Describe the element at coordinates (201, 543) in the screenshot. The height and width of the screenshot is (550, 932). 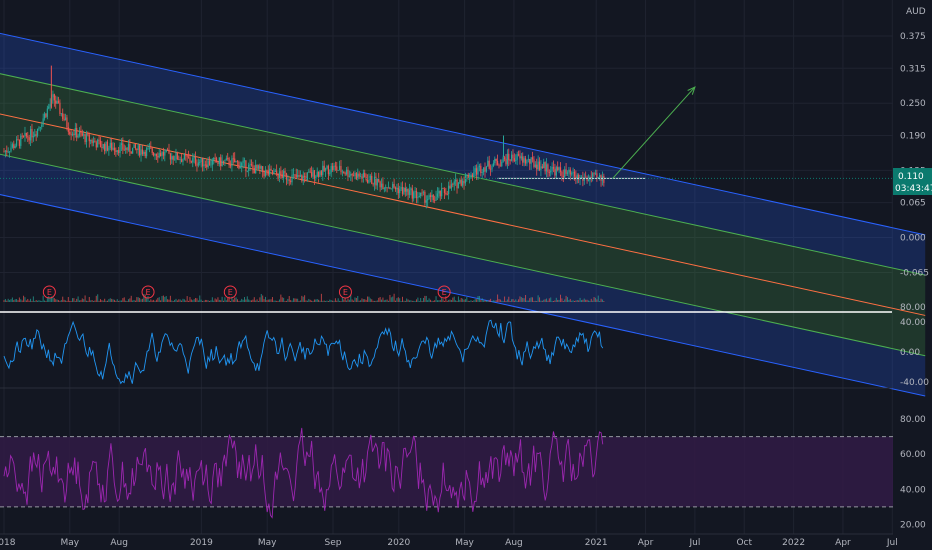
I see `time-tick-label: 2019` at that location.